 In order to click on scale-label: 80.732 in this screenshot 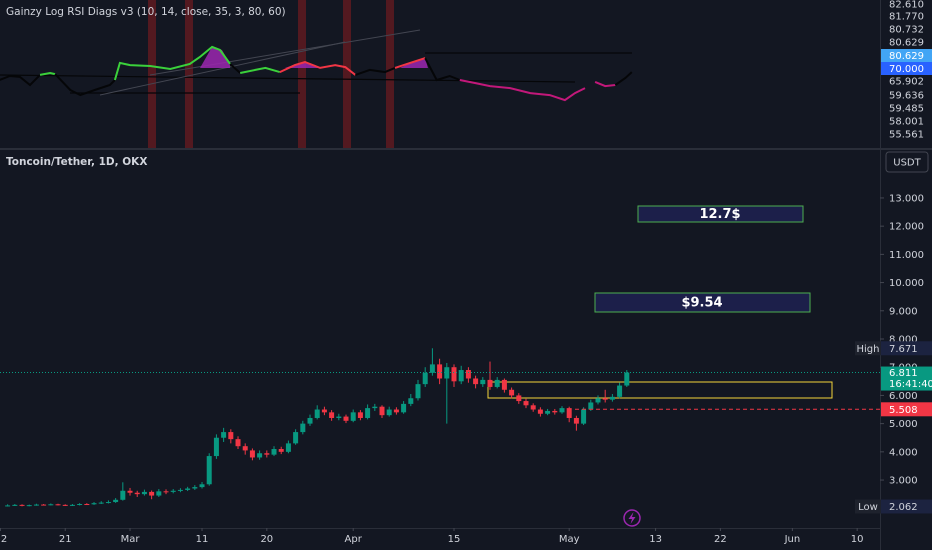, I will do `click(906, 30)`.